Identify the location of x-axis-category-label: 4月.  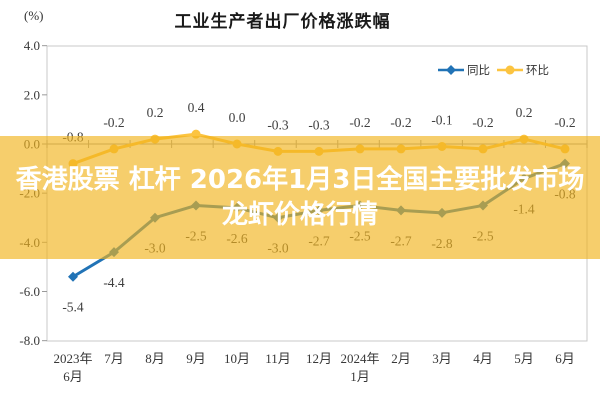
(483, 358).